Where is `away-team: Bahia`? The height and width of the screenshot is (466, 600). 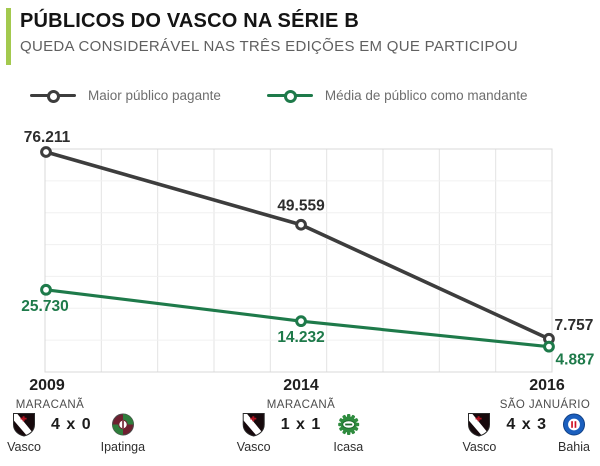
away-team: Bahia is located at coordinates (574, 433).